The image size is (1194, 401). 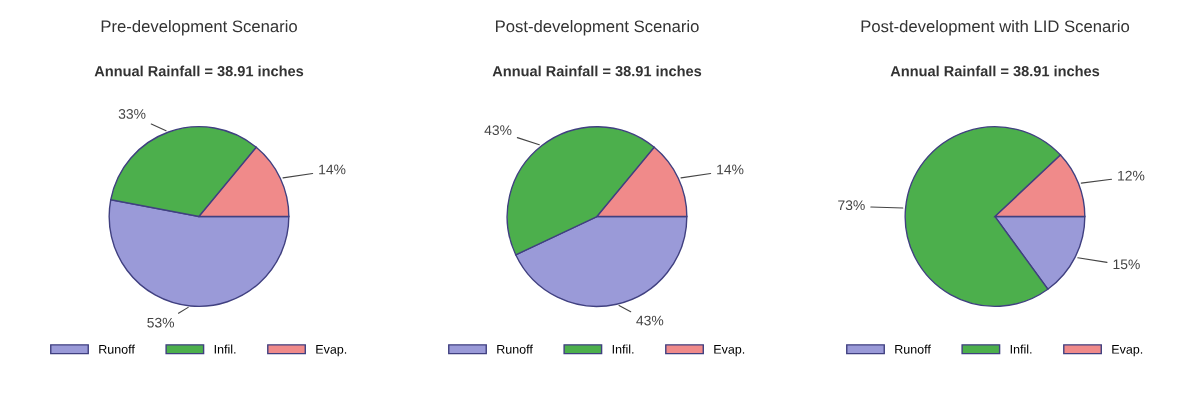 What do you see at coordinates (161, 322) in the screenshot?
I see `data-label: 53%` at bounding box center [161, 322].